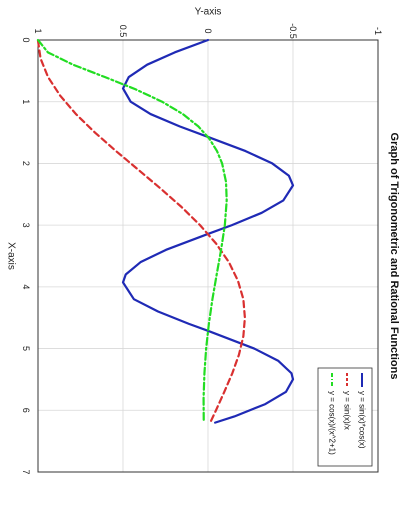 The width and height of the screenshot is (406, 512). What do you see at coordinates (26, 471) in the screenshot?
I see `x-tick-label: 7` at bounding box center [26, 471].